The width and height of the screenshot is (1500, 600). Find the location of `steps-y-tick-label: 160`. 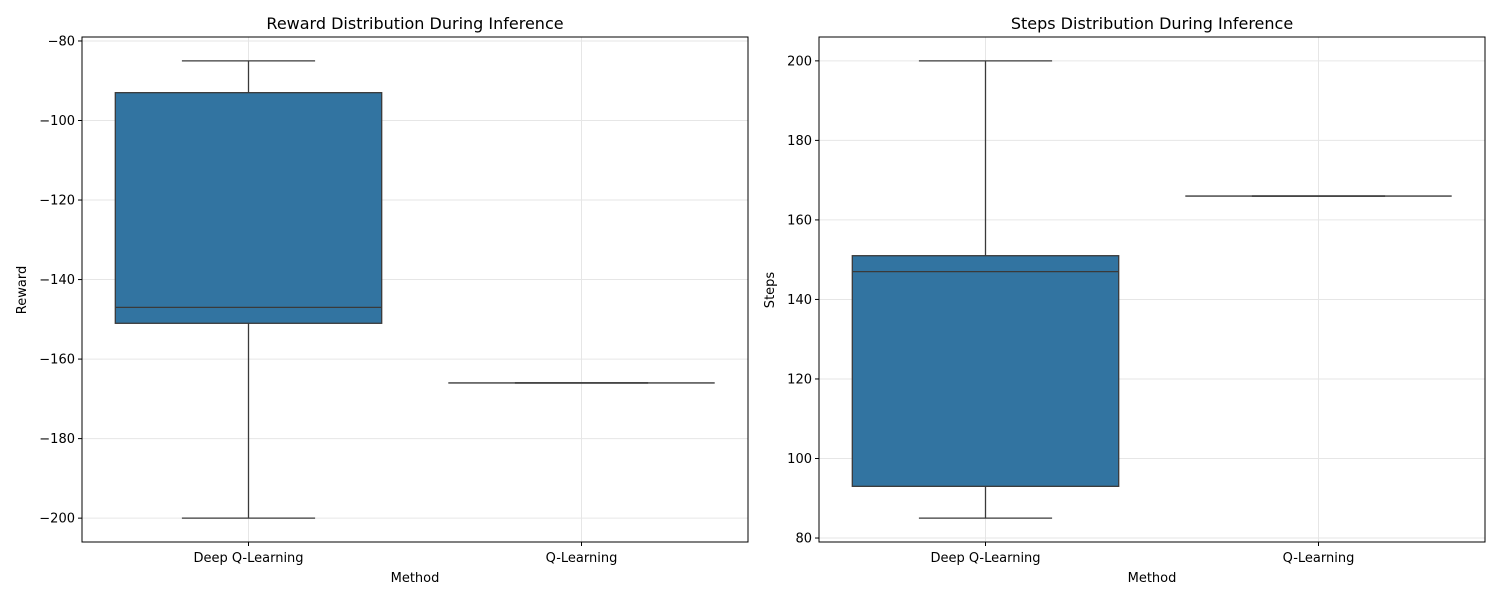

steps-y-tick-label: 160 is located at coordinates (799, 220).